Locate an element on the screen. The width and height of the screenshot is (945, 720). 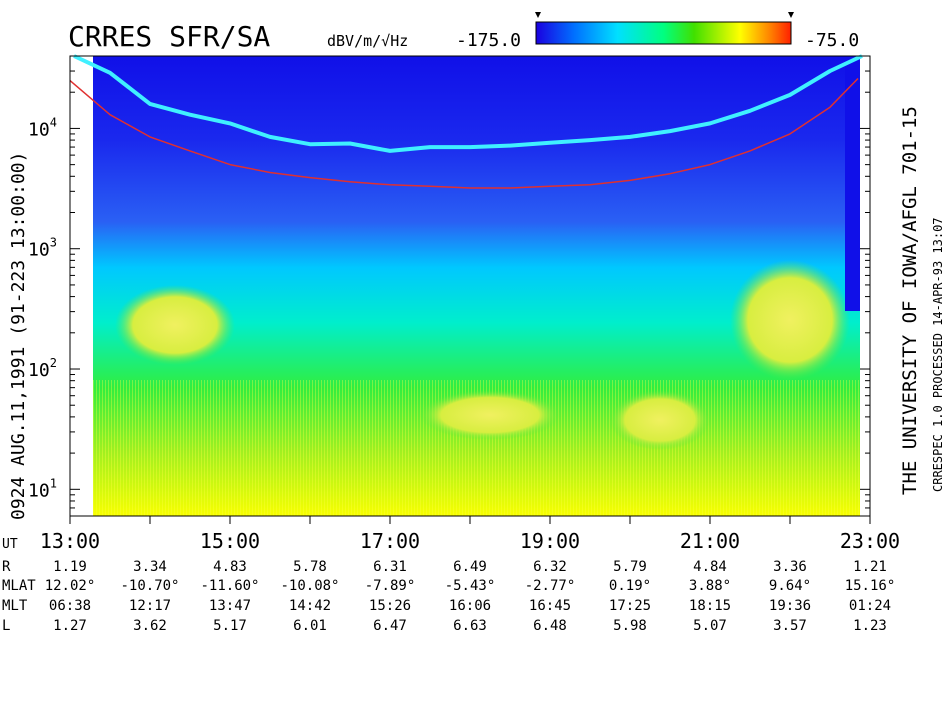
ephemeris-cell: 1.27 is located at coordinates (70, 626).